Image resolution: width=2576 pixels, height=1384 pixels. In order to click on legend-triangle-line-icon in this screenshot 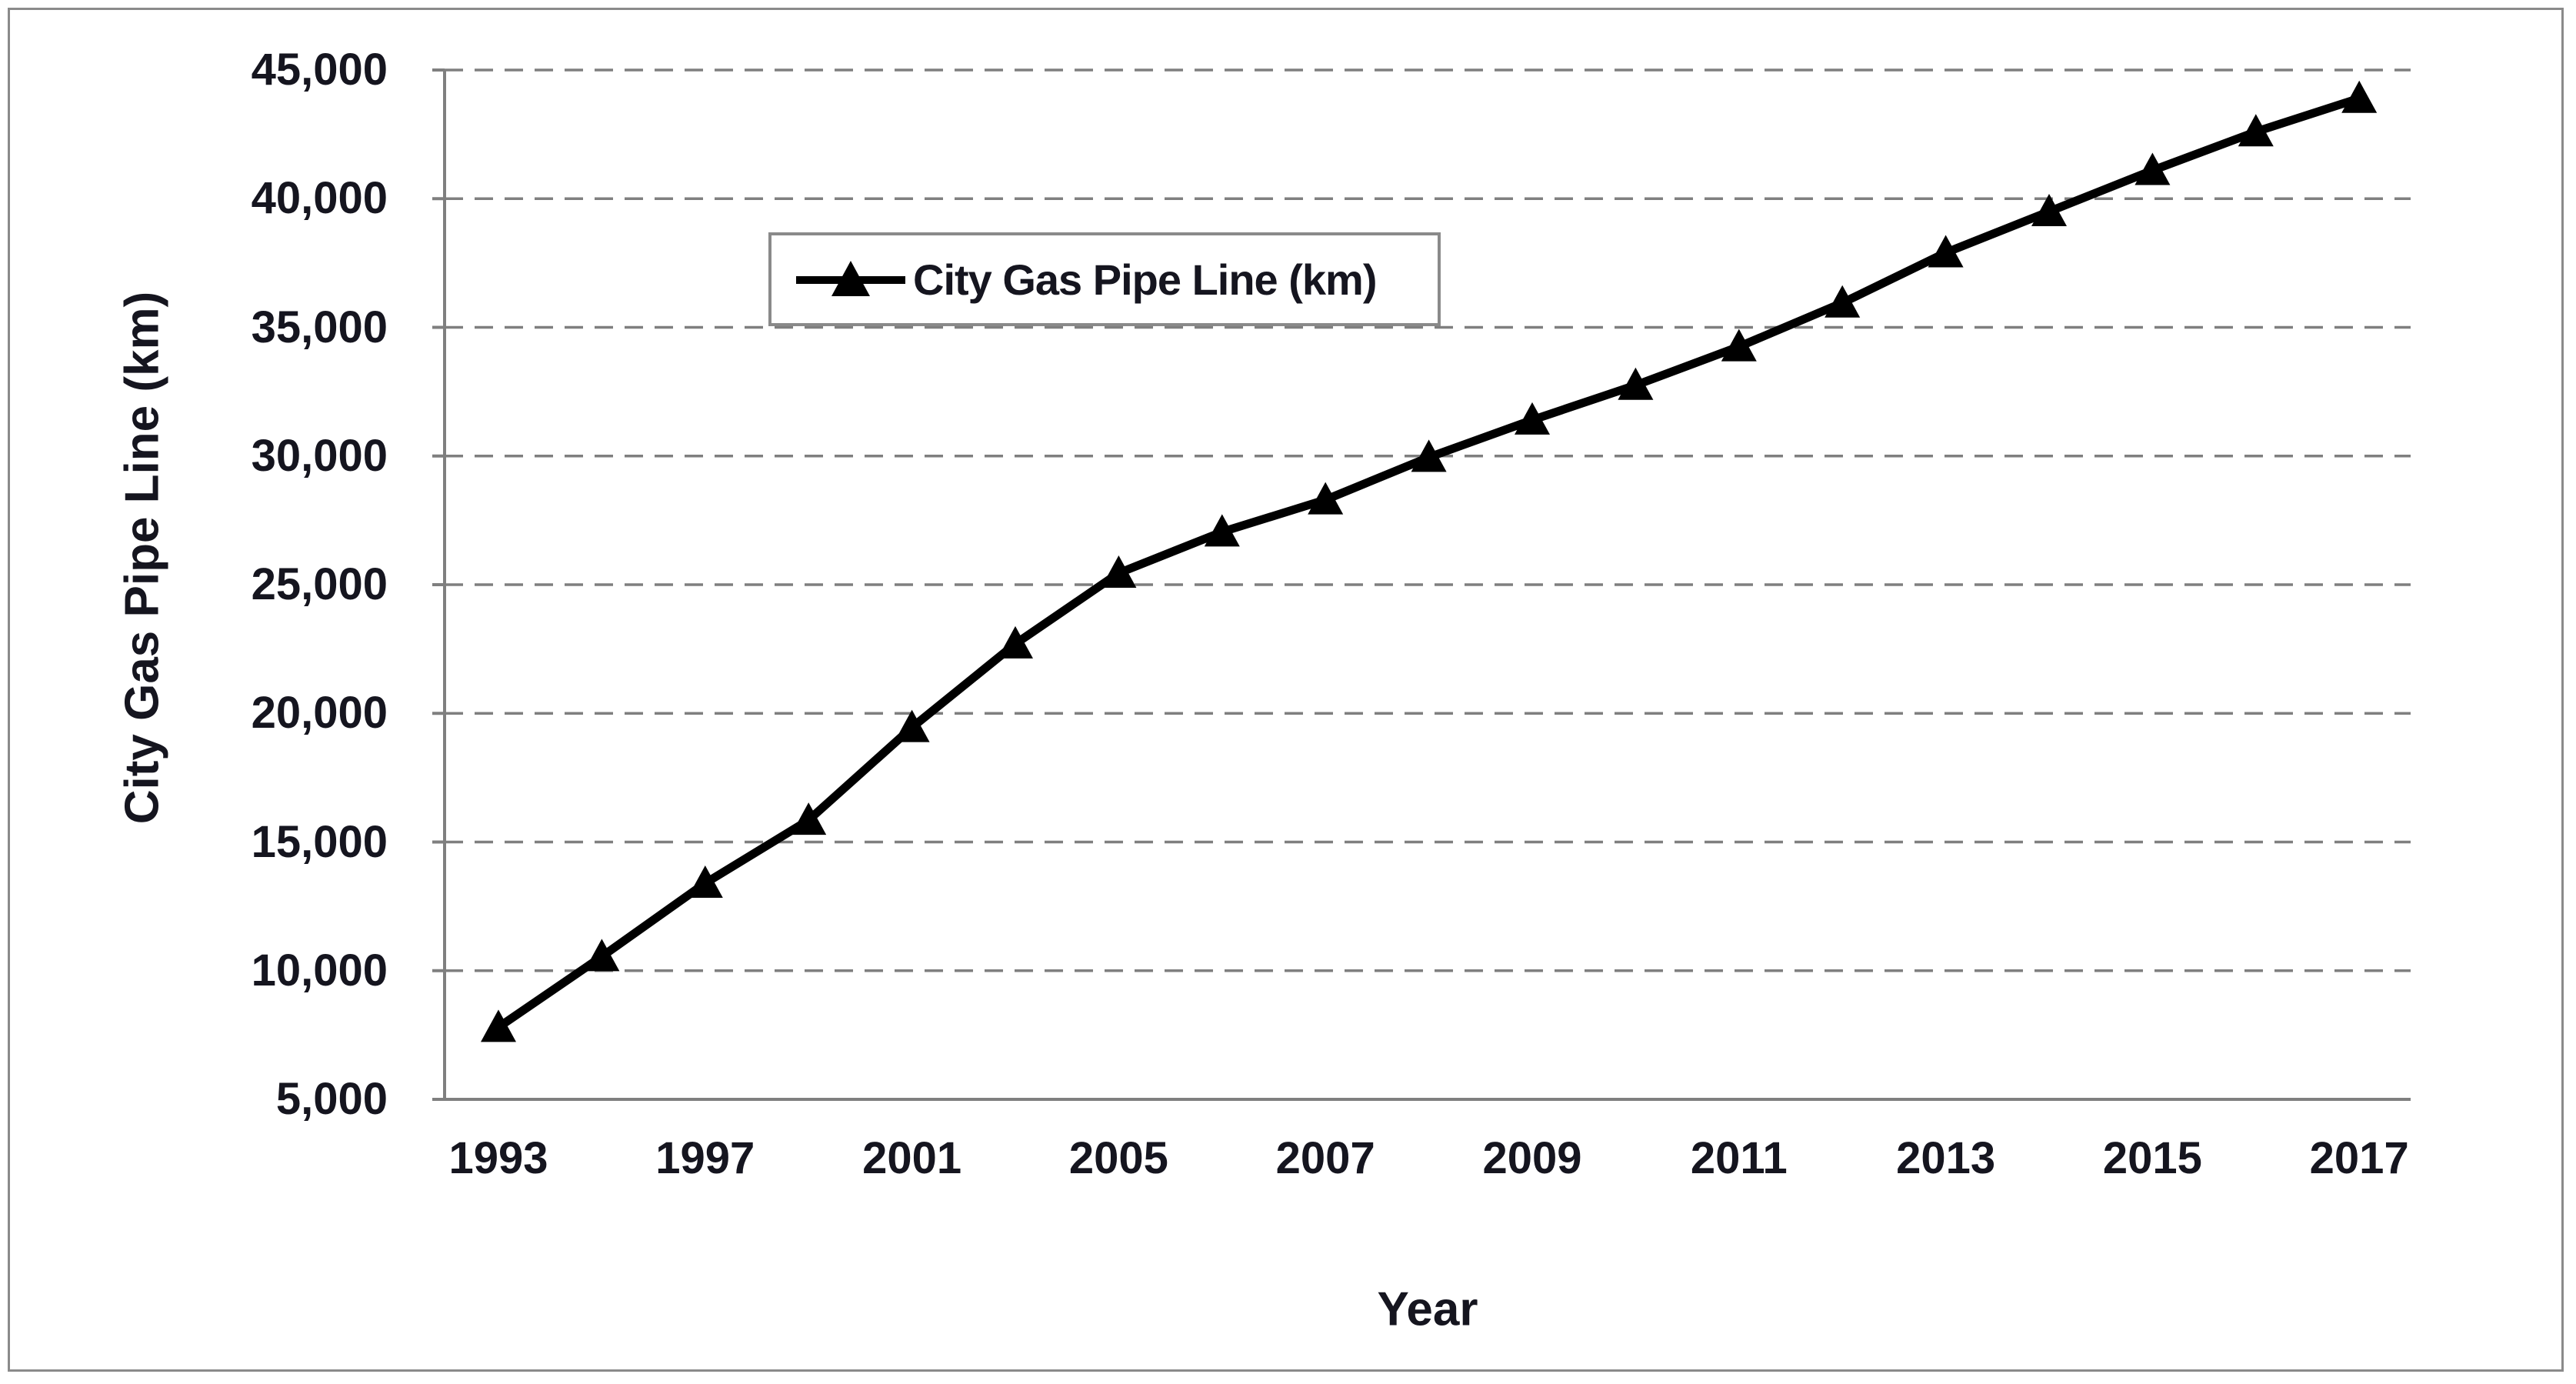, I will do `click(851, 278)`.